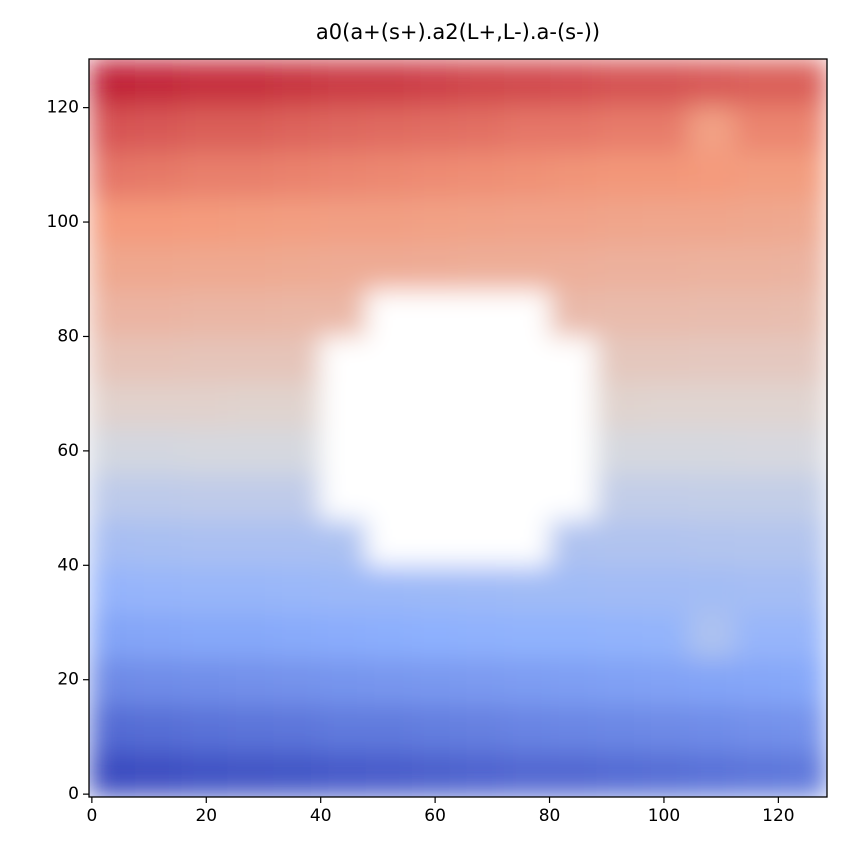 This screenshot has height=862, width=847. Describe the element at coordinates (68, 336) in the screenshot. I see `y-tick-label: 80` at that location.